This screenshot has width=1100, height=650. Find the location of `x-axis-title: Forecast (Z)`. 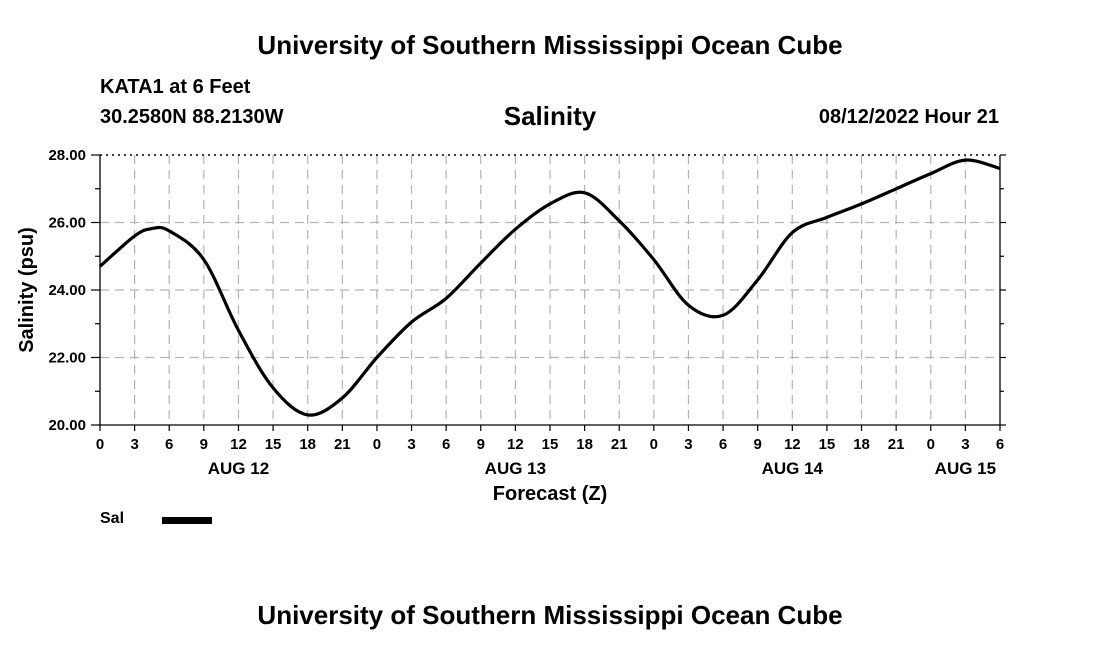

x-axis-title: Forecast (Z) is located at coordinates (550, 494).